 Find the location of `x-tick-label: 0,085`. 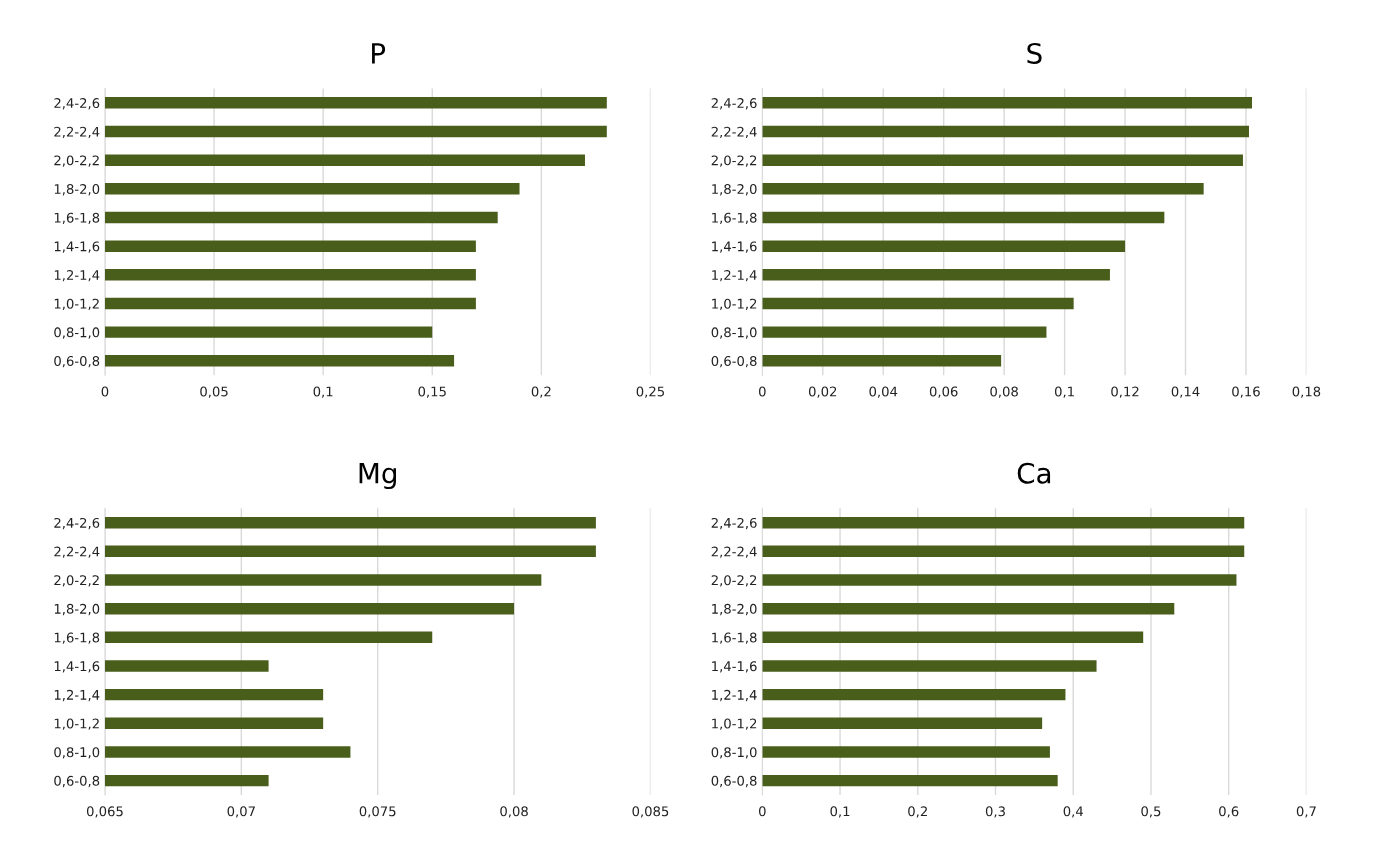

x-tick-label: 0,085 is located at coordinates (650, 812).